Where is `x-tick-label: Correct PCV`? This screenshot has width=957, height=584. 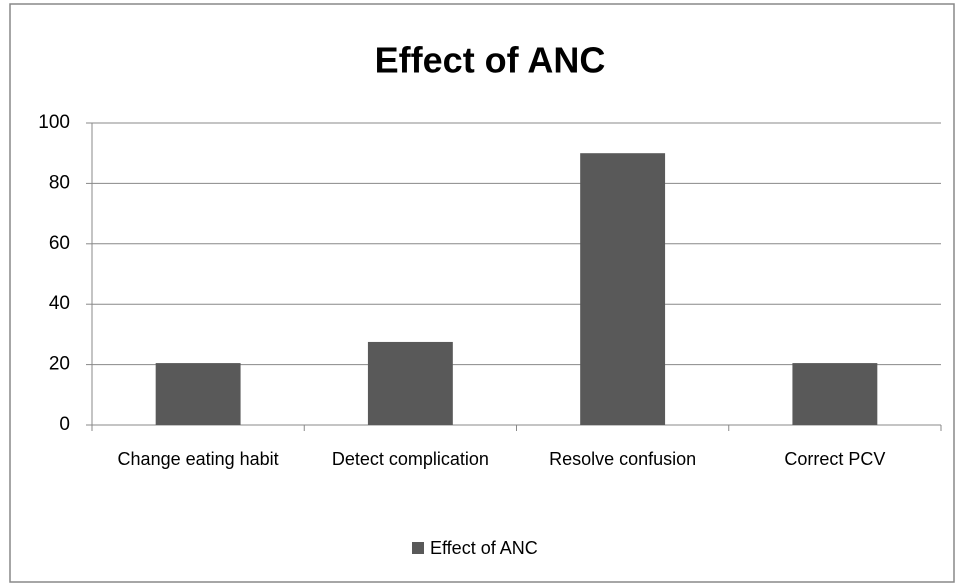
x-tick-label: Correct PCV is located at coordinates (835, 459).